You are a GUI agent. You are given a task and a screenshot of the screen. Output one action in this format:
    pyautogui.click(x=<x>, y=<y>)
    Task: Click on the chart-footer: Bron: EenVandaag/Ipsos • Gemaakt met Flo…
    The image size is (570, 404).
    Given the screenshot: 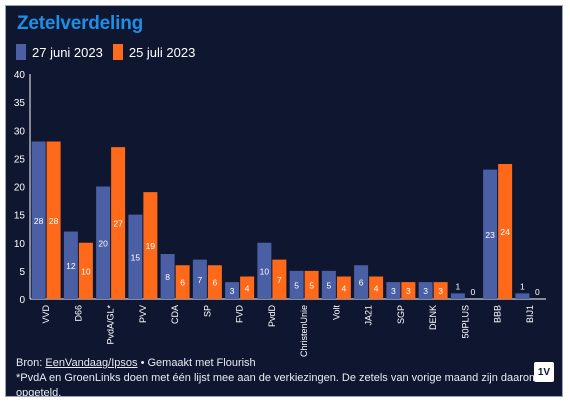 What is the action you would take?
    pyautogui.click(x=289, y=376)
    